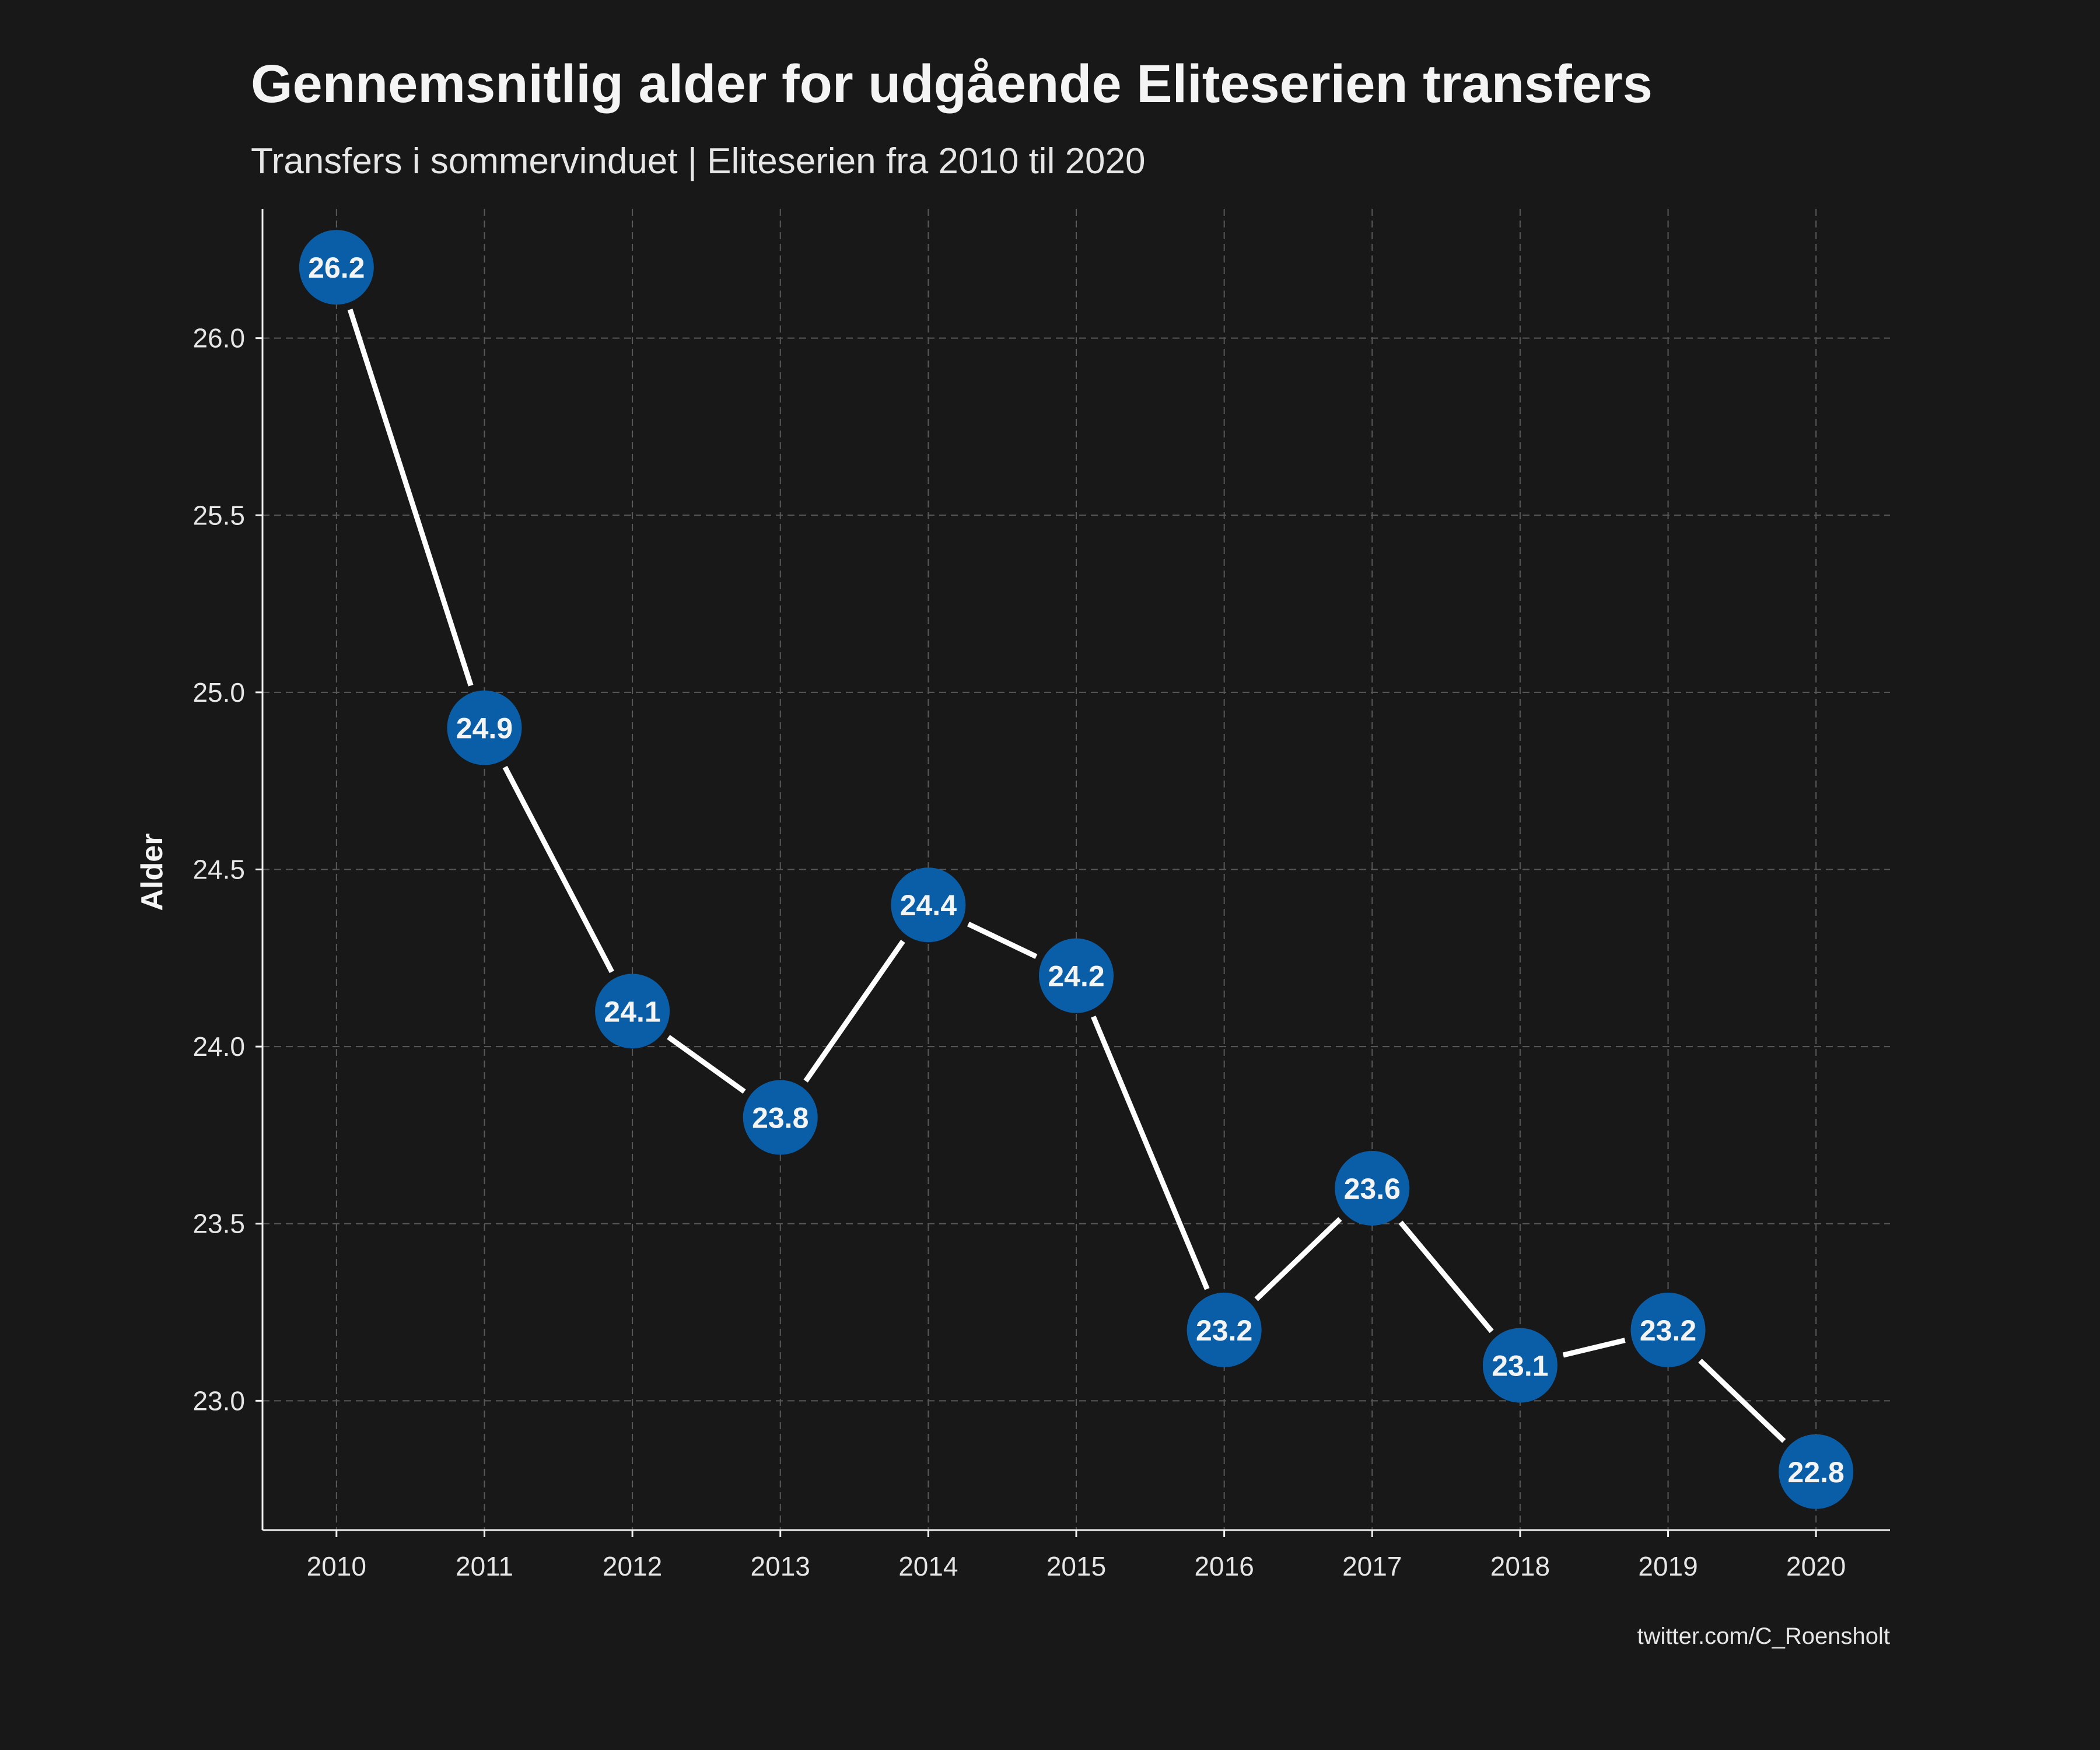 This screenshot has height=1750, width=2100. What do you see at coordinates (218, 515) in the screenshot?
I see `y-tick-label: 25.5` at bounding box center [218, 515].